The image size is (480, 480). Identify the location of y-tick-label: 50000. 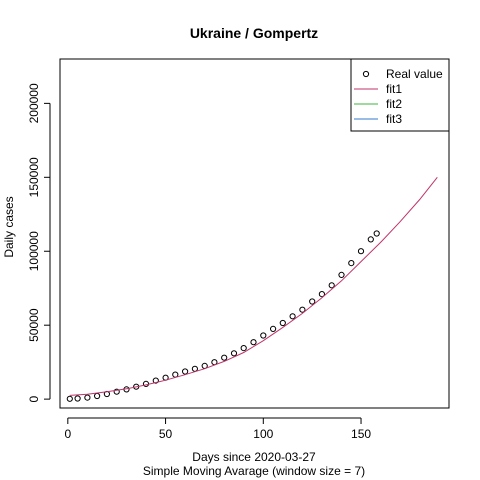
(34, 325).